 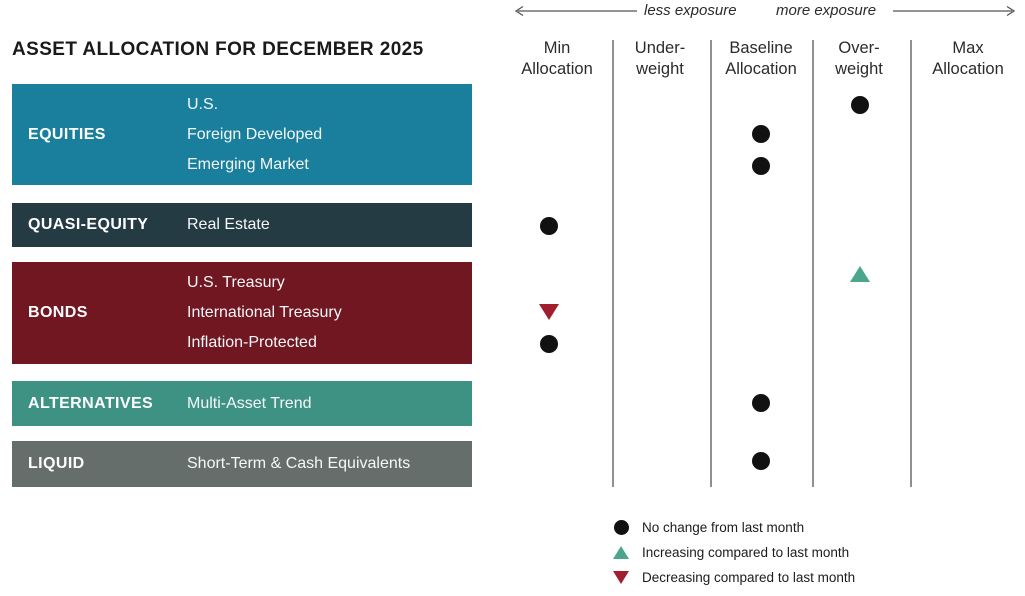 I want to click on decreasing-triangle-icon, so click(x=621, y=577).